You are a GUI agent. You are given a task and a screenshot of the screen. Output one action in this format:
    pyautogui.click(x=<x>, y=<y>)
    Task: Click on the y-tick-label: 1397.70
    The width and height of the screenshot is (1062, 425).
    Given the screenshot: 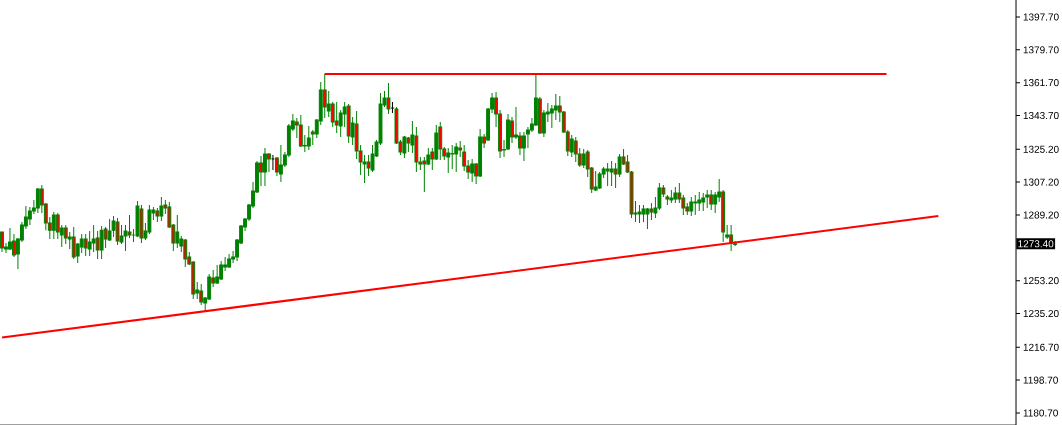 What is the action you would take?
    pyautogui.click(x=1041, y=17)
    